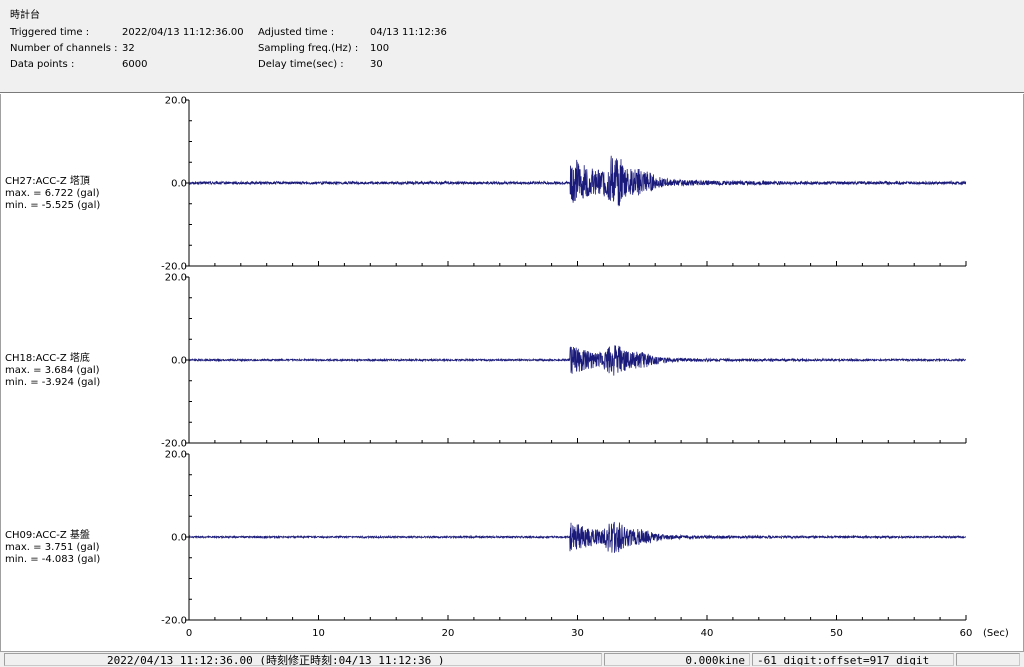 This screenshot has height=667, width=1024. I want to click on channel-name: CH18:ACC-Z 塔底, so click(47, 358).